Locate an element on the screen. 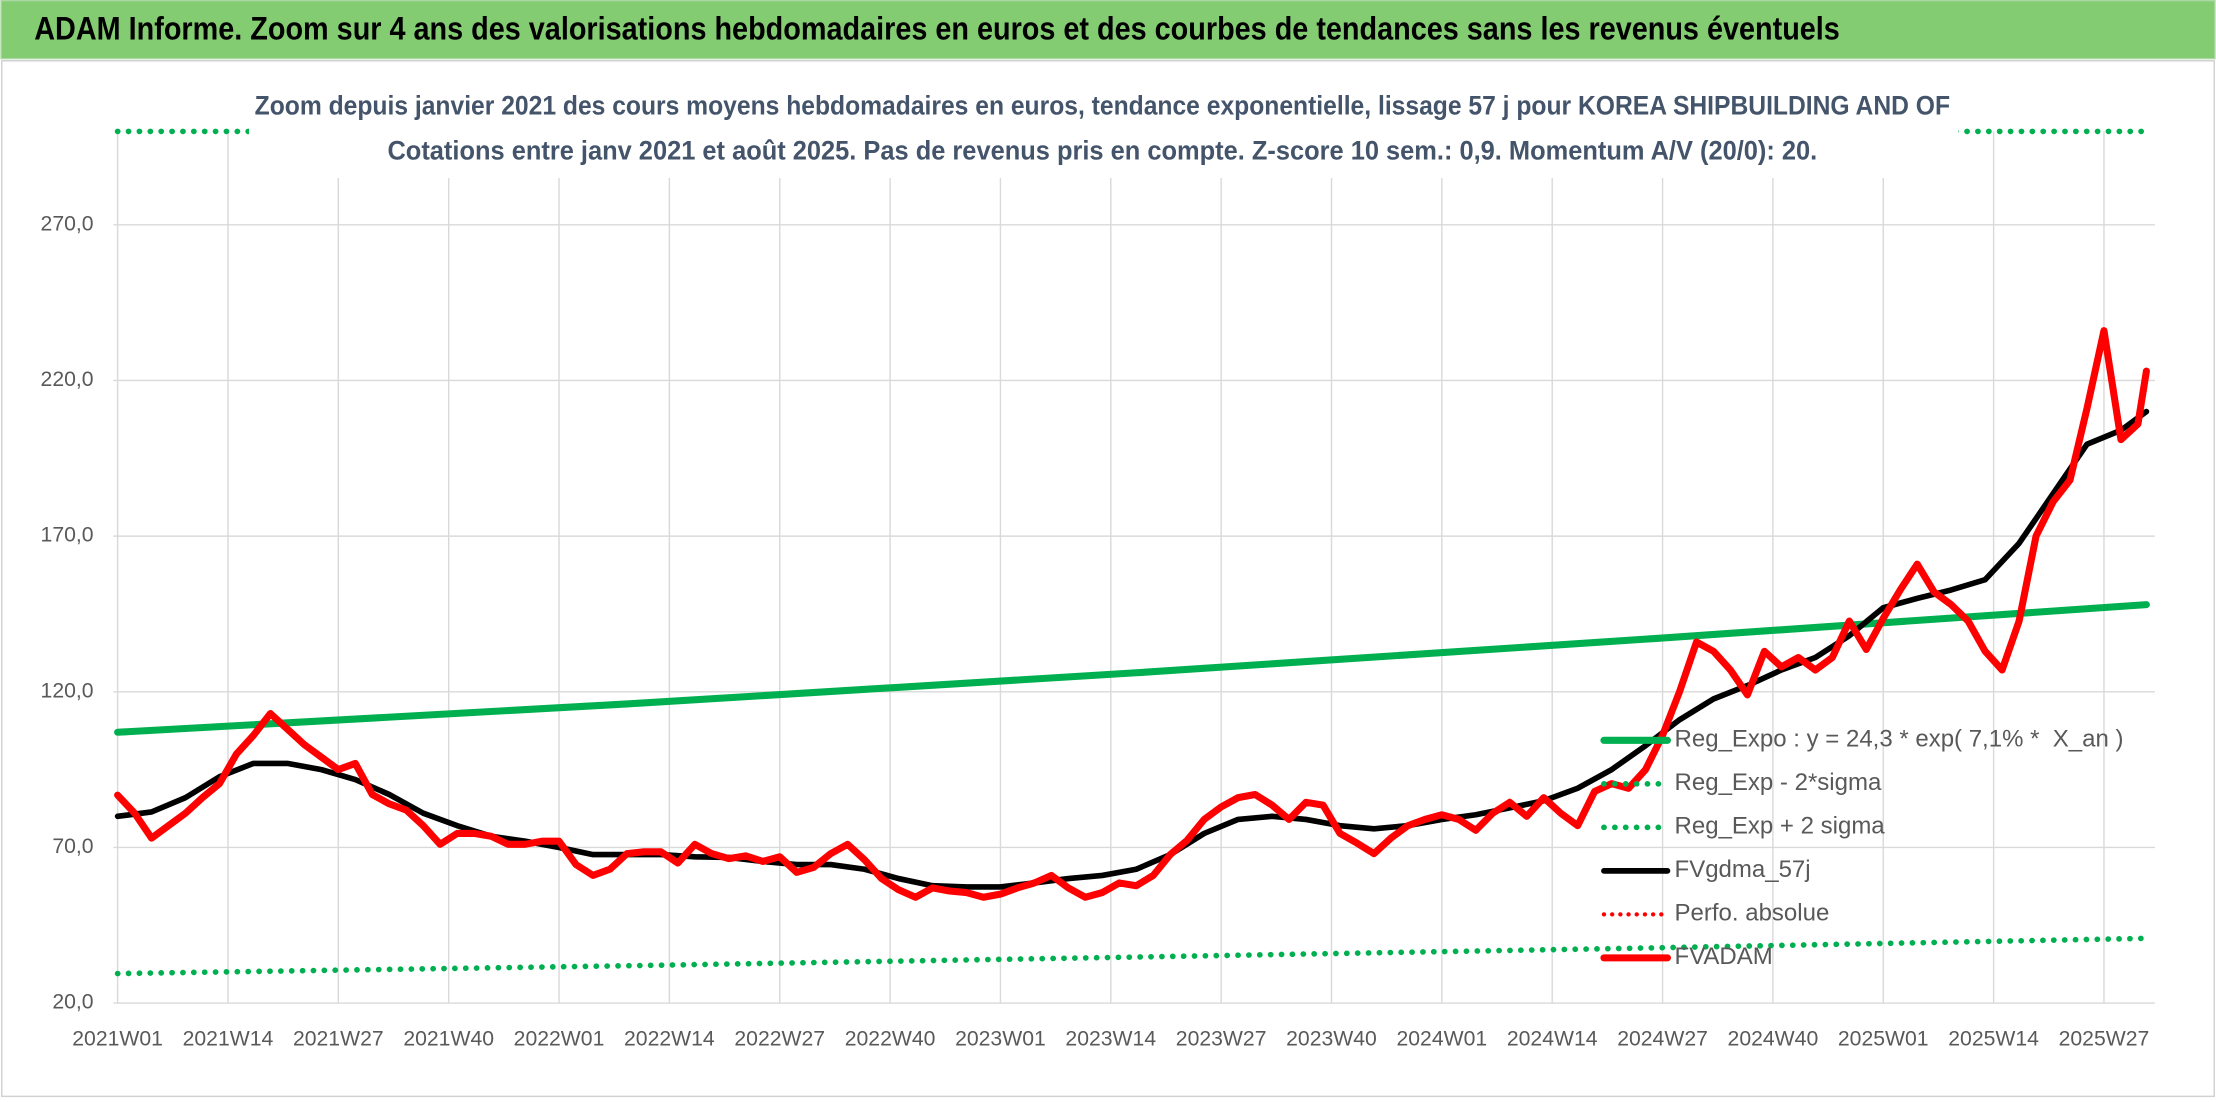  legend-label: Reg_Expo : y = 24,3 * exp( 7,1% * X_an ) is located at coordinates (1899, 739).